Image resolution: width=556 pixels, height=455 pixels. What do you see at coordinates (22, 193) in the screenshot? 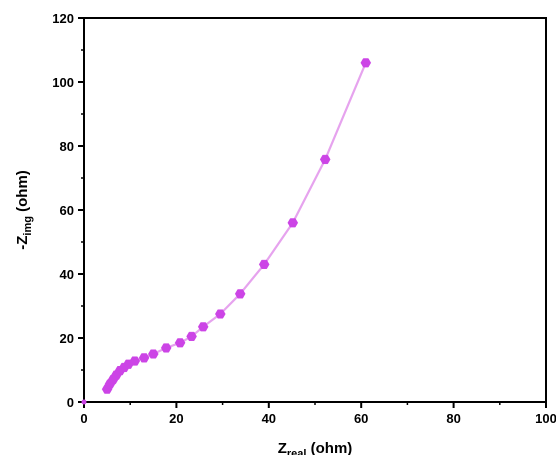
I see `y-axis-title-unit: (ohm)` at bounding box center [22, 193].